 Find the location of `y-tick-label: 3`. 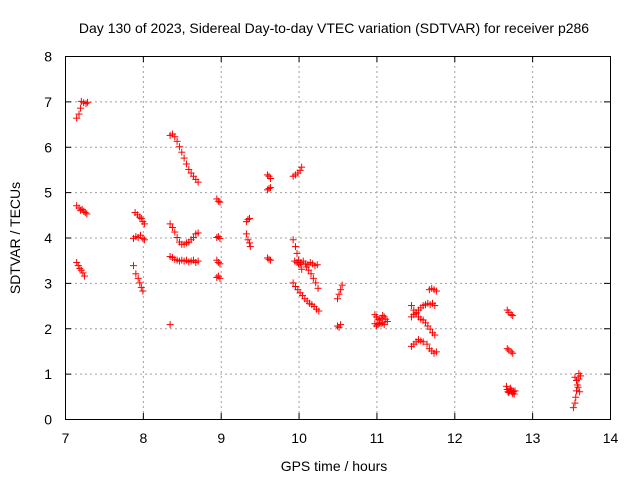

y-tick-label: 3 is located at coordinates (48, 283).